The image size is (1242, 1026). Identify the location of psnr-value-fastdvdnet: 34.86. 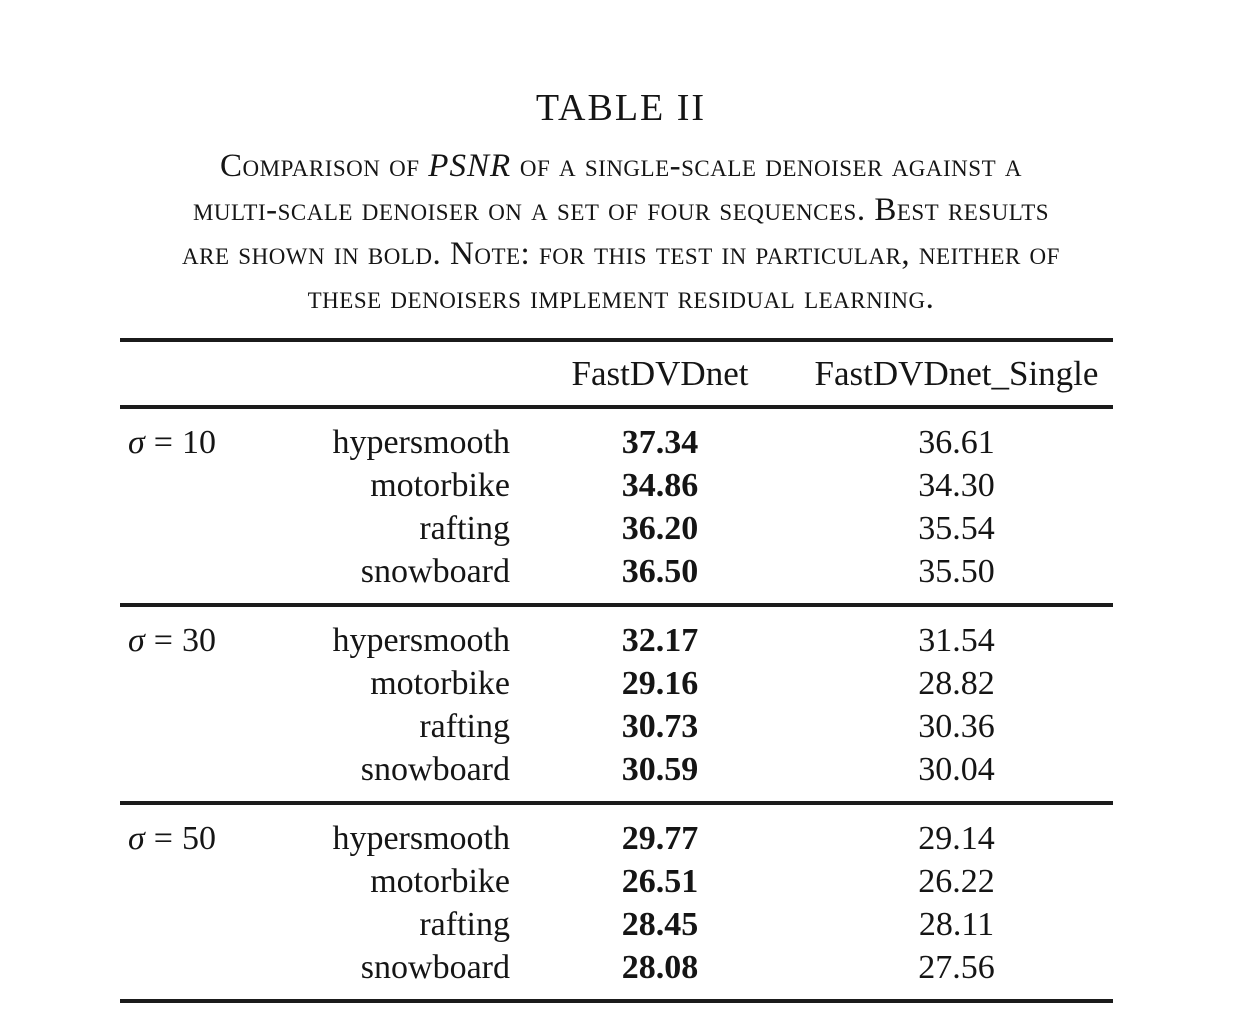
(660, 485).